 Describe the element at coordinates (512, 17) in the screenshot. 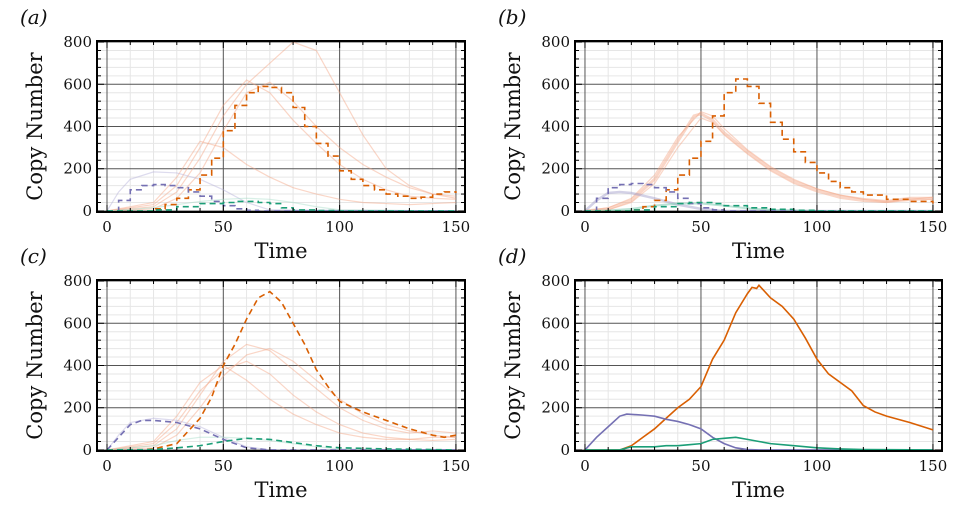

I see `panel-label: (b)` at that location.